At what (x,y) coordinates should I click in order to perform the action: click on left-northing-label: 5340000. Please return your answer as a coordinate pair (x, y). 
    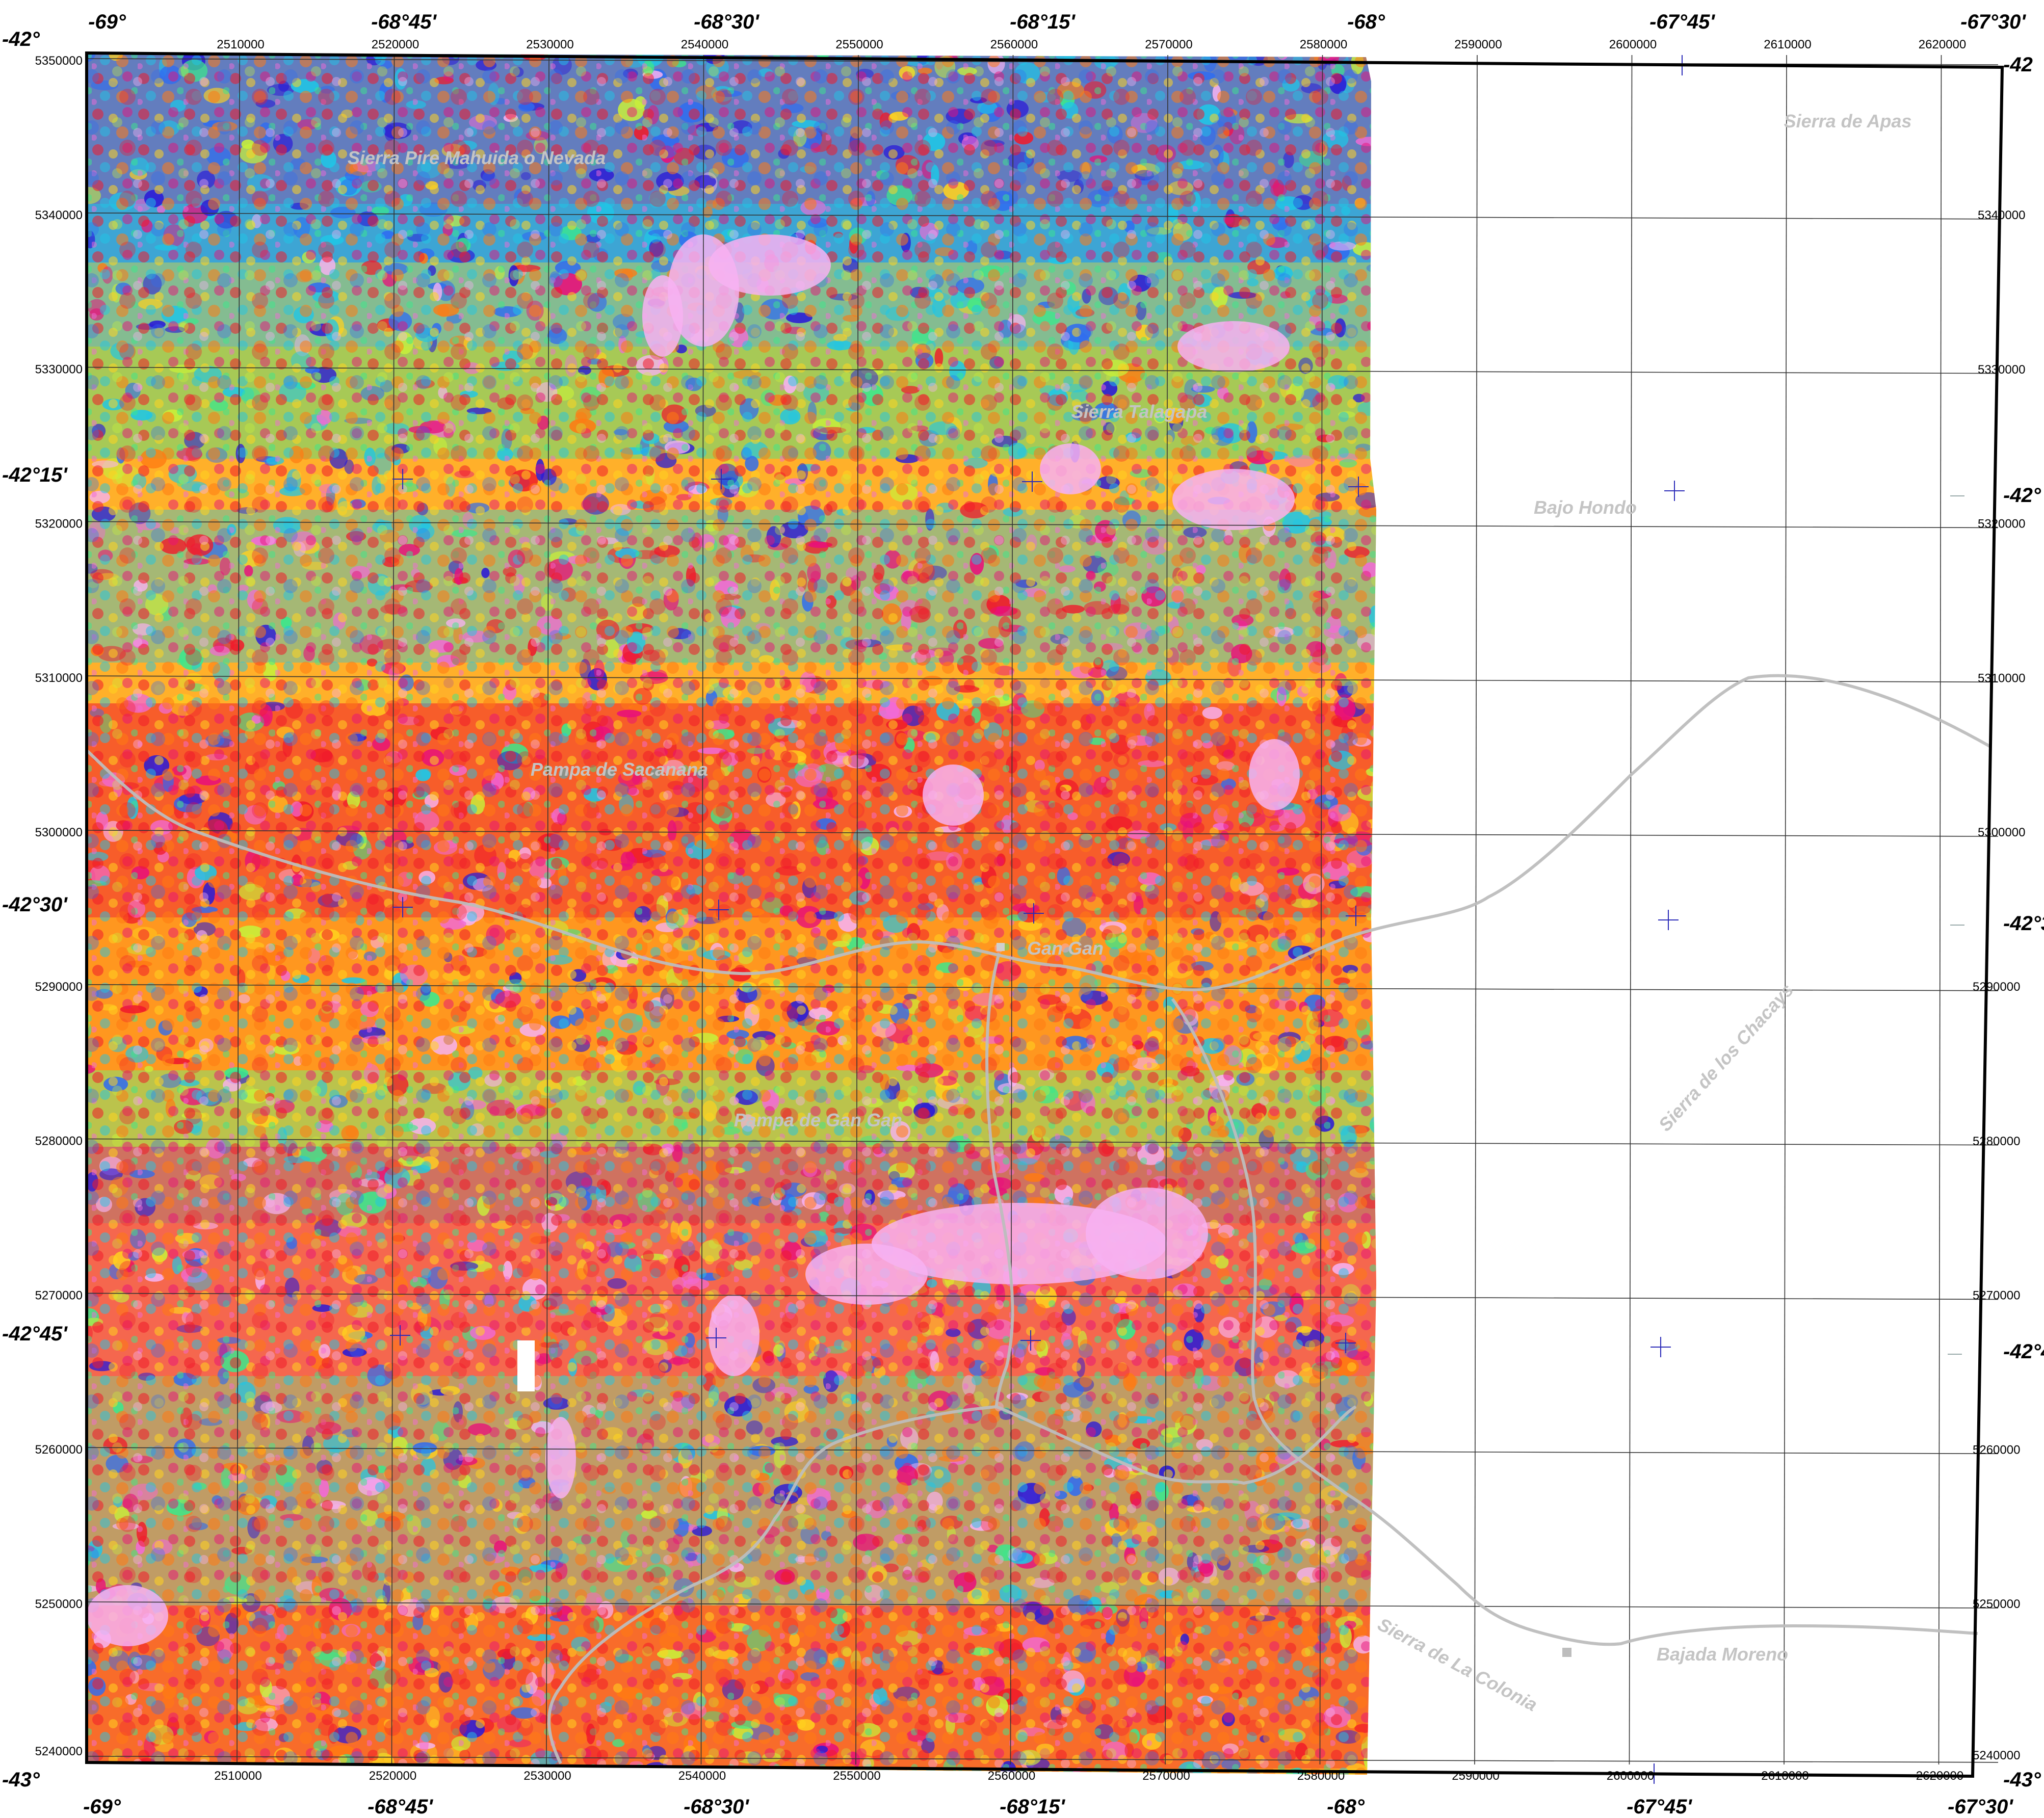
    Looking at the image, I should click on (59, 215).